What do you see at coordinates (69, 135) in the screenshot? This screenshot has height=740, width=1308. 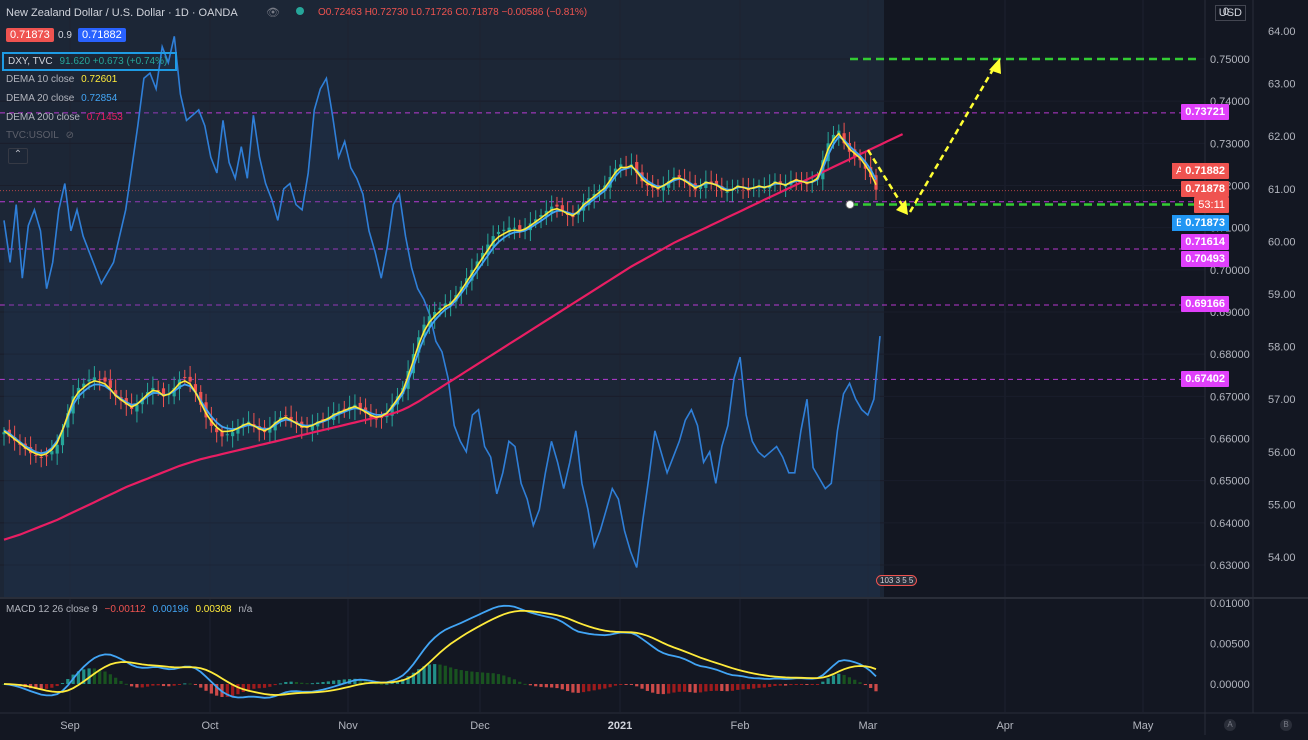 I see `hidden-eye-icon: ⊘` at bounding box center [69, 135].